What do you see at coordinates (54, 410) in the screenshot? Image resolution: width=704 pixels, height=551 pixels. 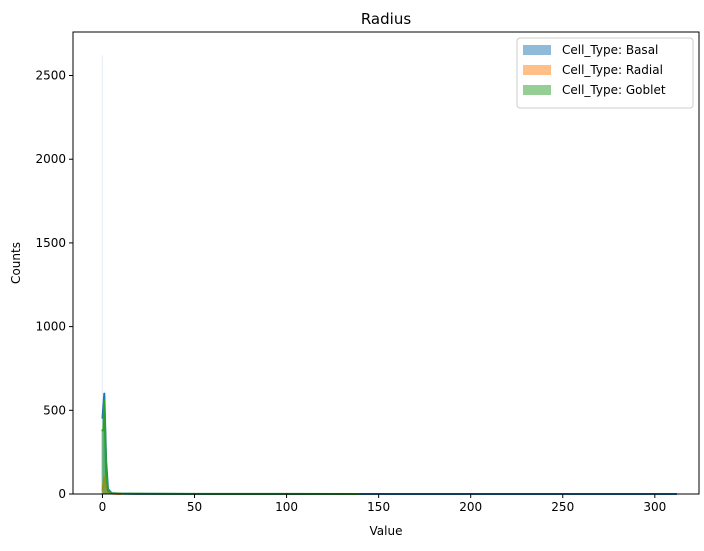 I see `y-tick-label: 500` at bounding box center [54, 410].